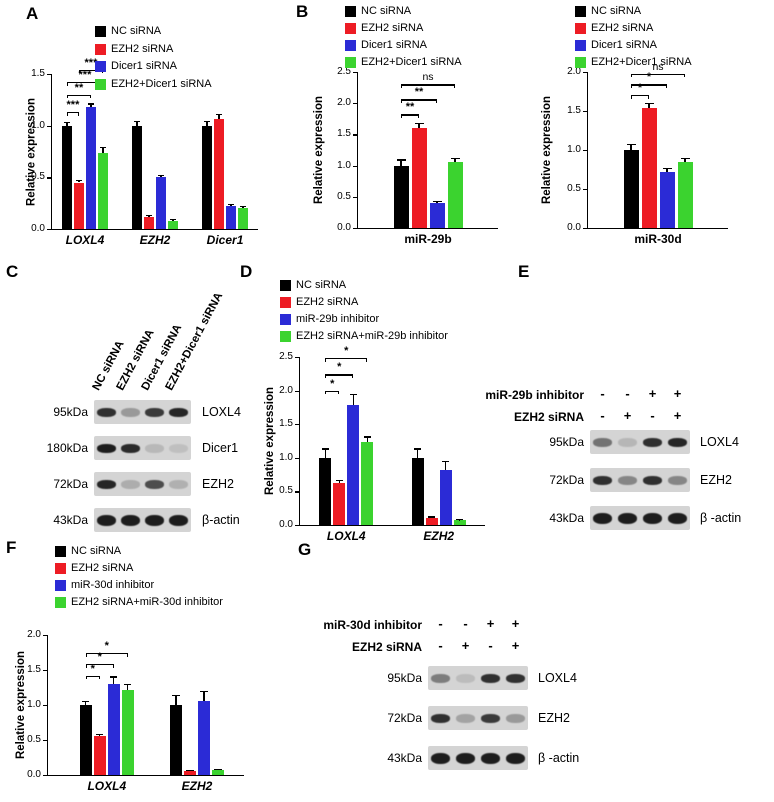 The image size is (774, 802). I want to click on bar-ezh2-sirna-loxl4, so click(99, 755).